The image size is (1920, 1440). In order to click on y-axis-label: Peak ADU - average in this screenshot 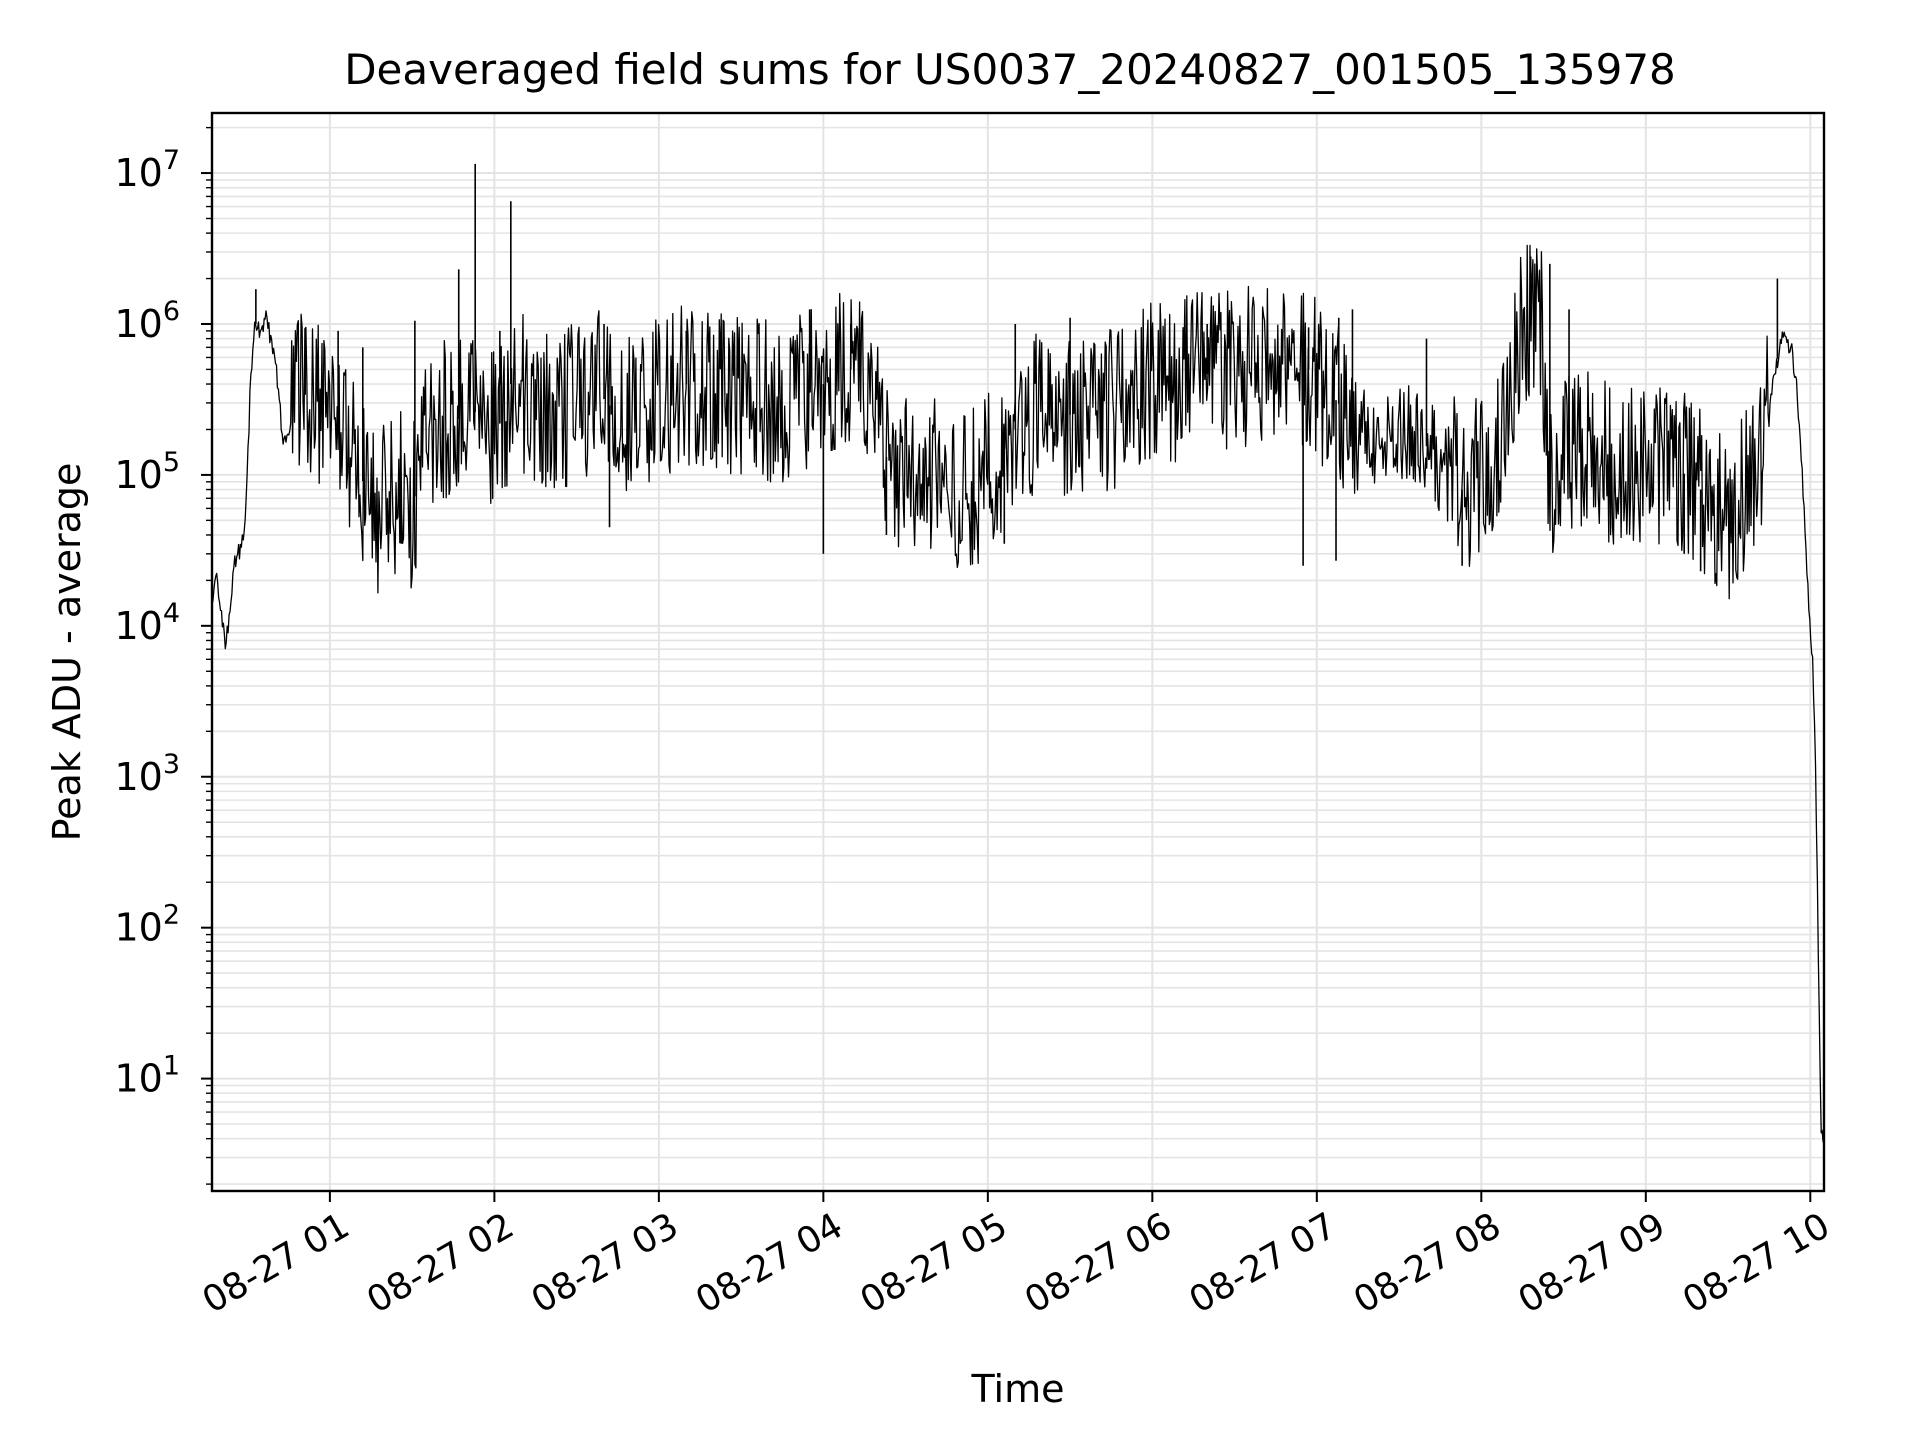, I will do `click(67, 652)`.